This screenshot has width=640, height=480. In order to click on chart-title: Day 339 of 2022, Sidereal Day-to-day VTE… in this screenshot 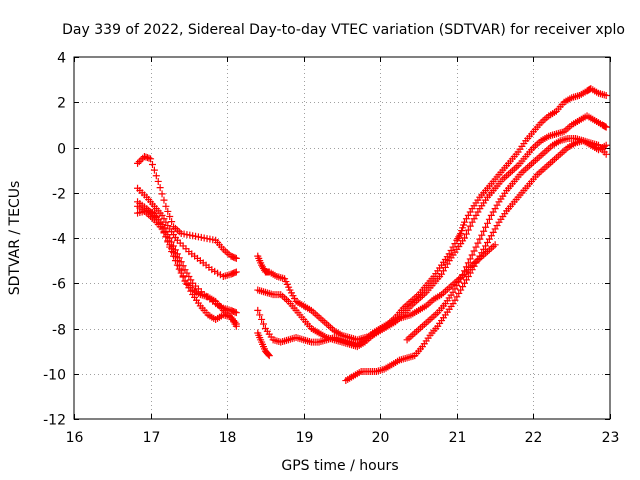, I will do `click(343, 30)`.